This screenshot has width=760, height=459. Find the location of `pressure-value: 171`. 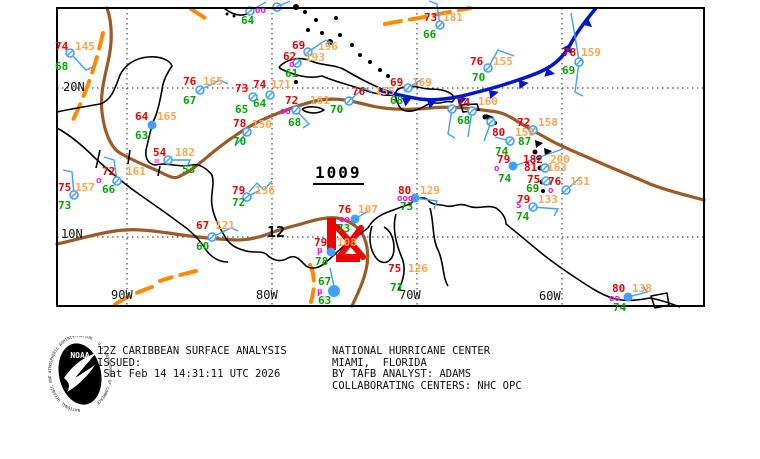

pressure-value: 171 is located at coordinates (281, 84).